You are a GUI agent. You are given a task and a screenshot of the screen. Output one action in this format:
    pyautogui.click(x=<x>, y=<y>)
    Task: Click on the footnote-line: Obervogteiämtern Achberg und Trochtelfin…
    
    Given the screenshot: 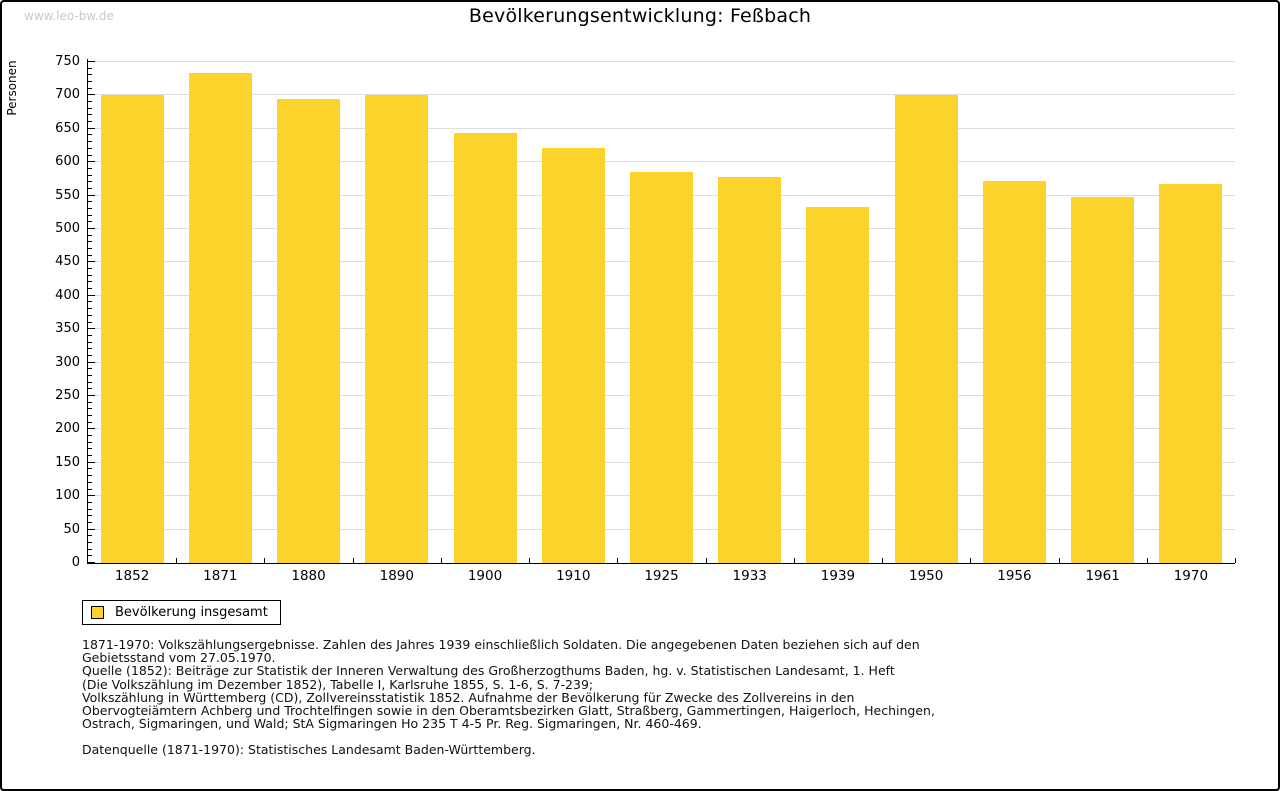 What is the action you would take?
    pyautogui.click(x=508, y=711)
    